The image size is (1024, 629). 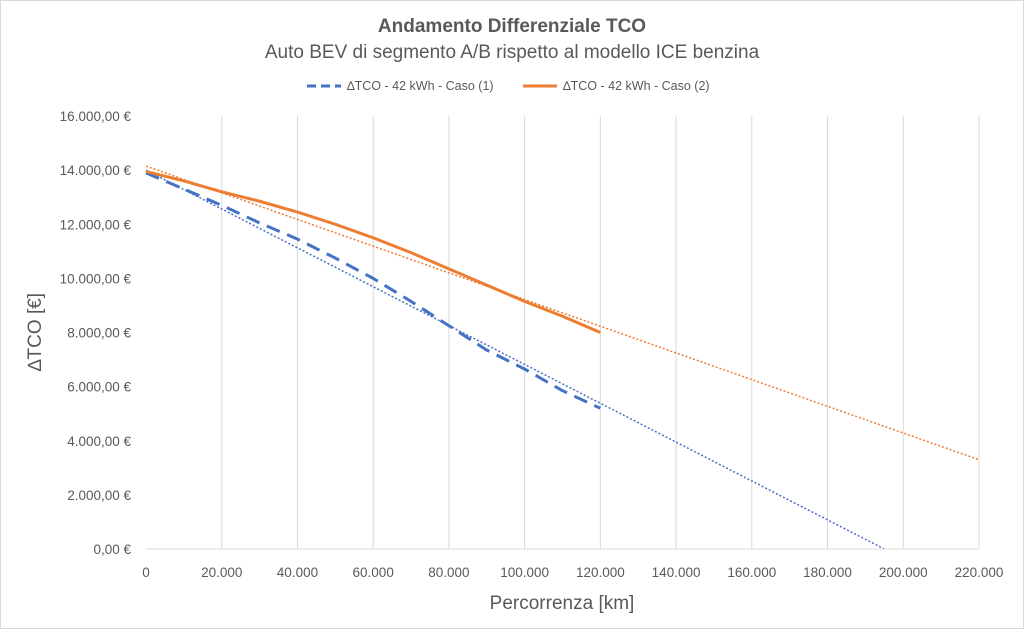 I want to click on x-tick-label-10: 200.000, so click(x=903, y=572).